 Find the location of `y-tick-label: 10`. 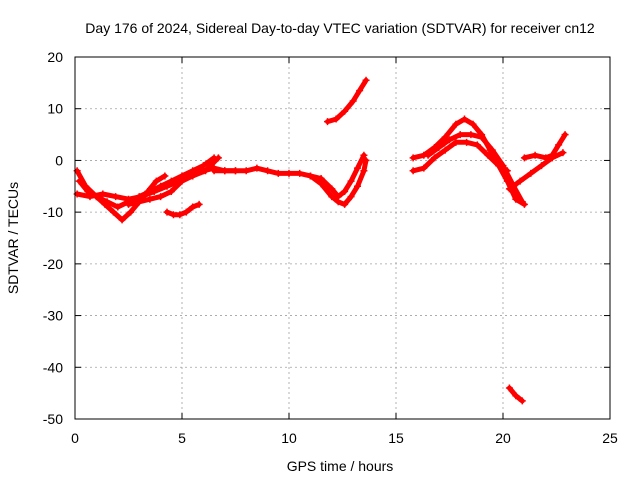

y-tick-label: 10 is located at coordinates (55, 109).